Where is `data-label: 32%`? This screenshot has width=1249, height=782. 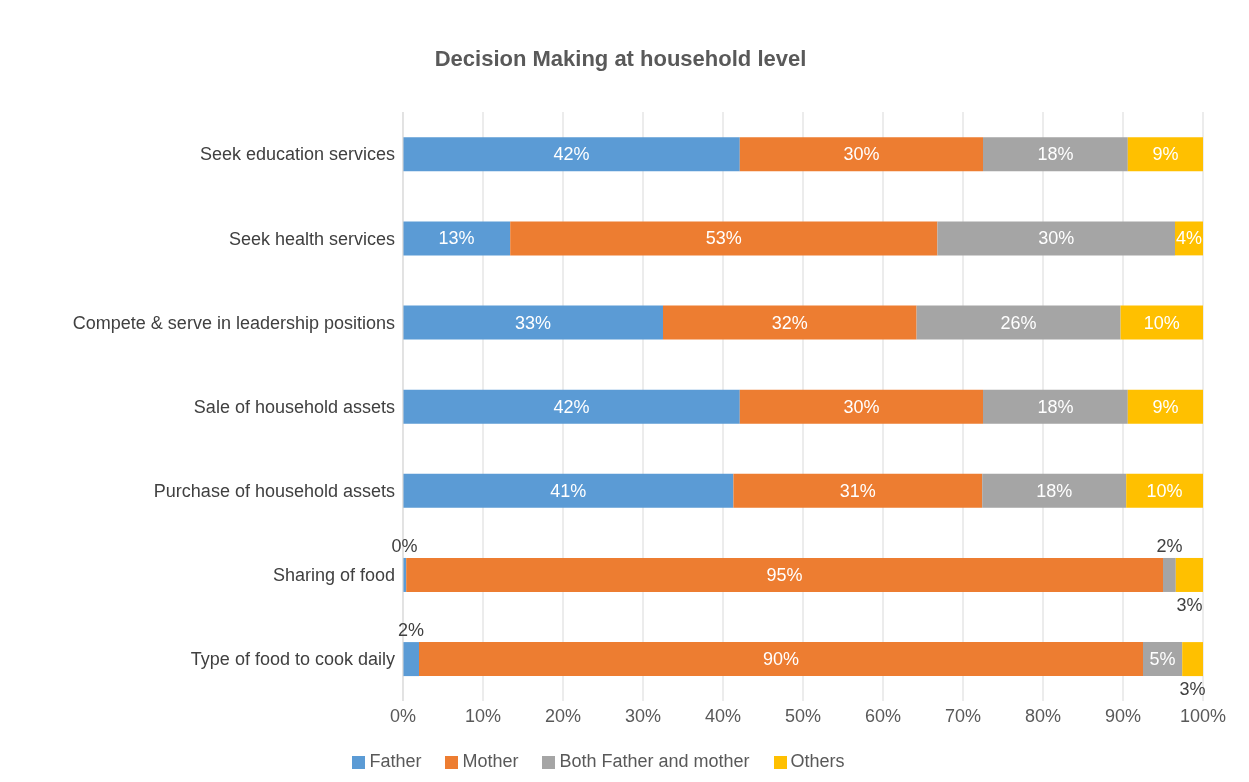 data-label: 32% is located at coordinates (789, 322).